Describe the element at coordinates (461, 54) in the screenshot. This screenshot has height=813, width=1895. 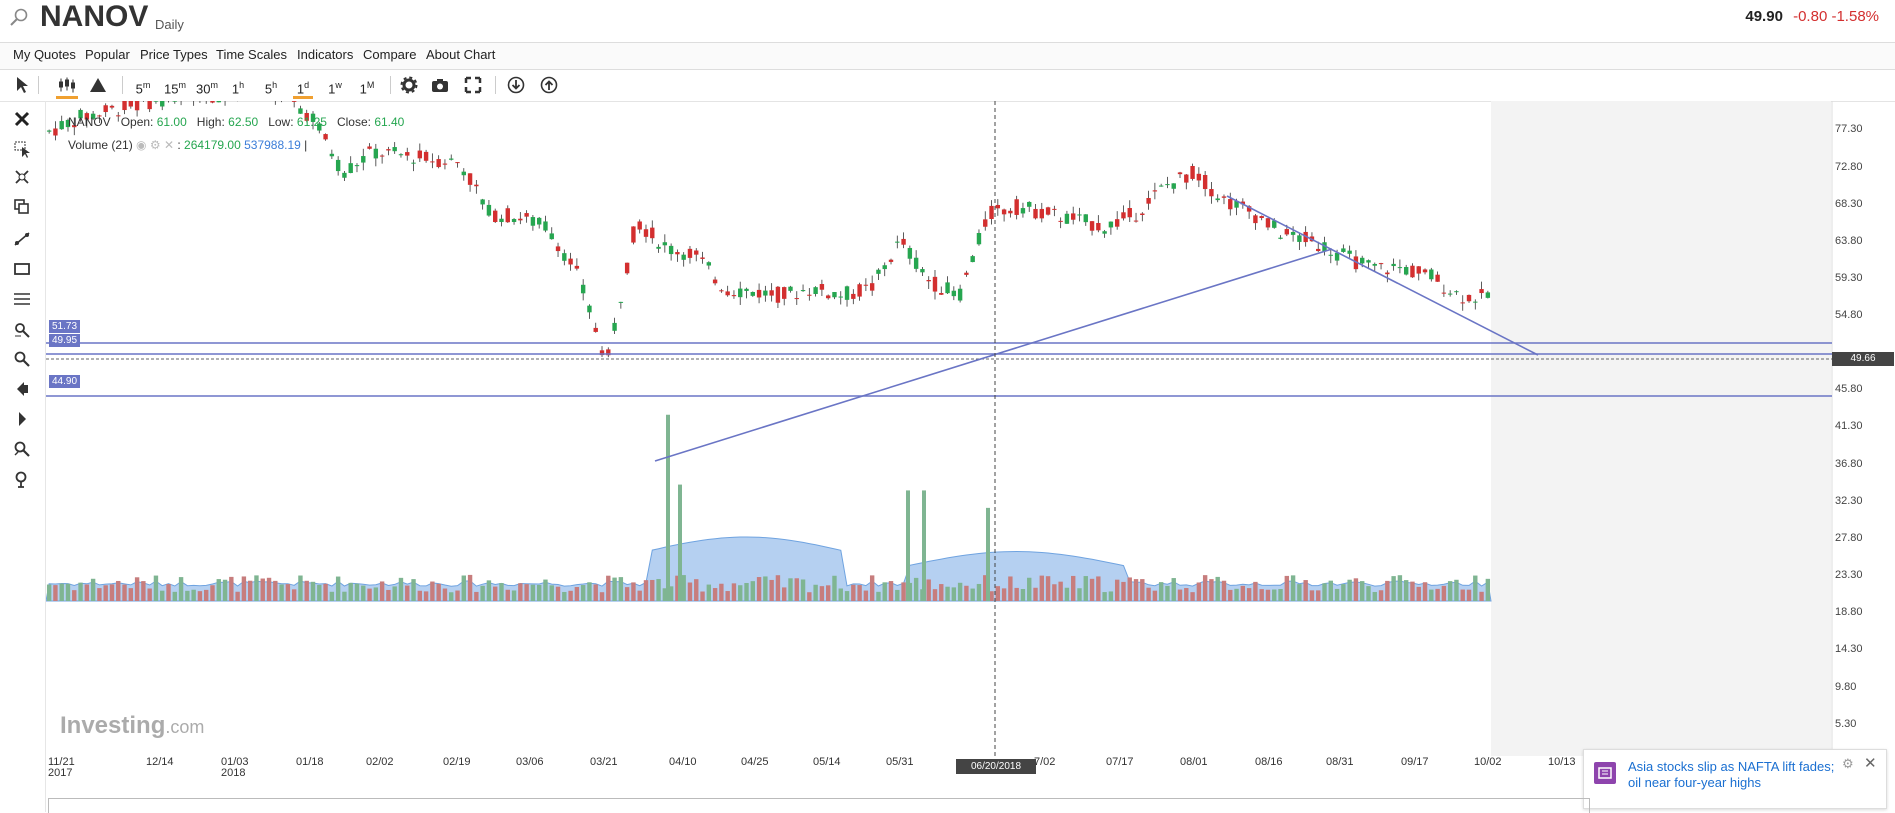
I see `menu-about-chart: About Chart` at that location.